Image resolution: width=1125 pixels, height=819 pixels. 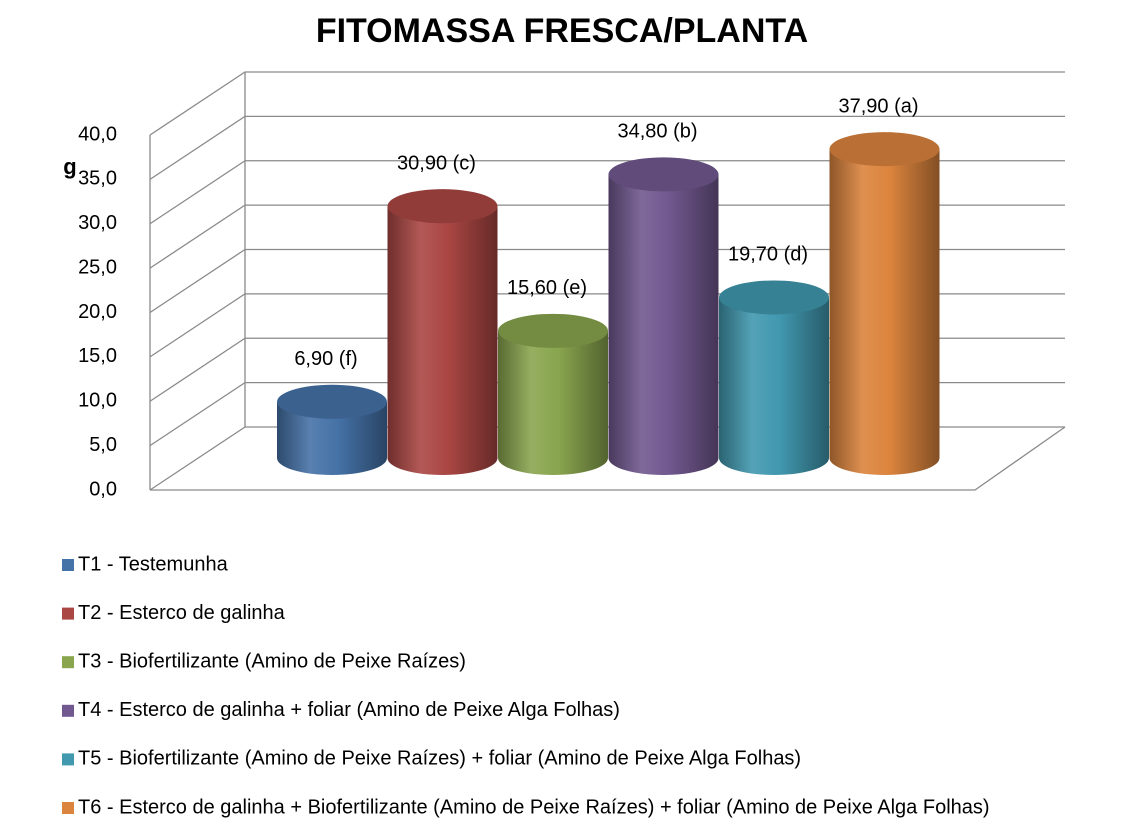 I want to click on y-tick-label: 0,0, so click(x=103, y=489).